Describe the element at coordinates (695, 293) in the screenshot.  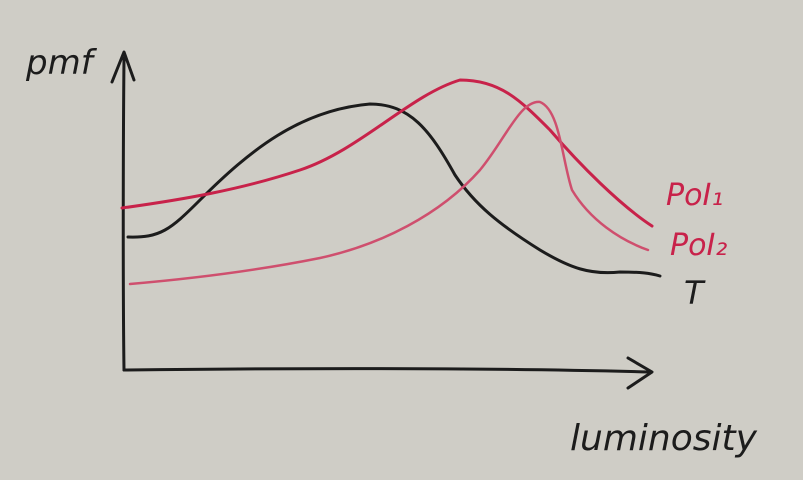
I see `label-t: T` at that location.